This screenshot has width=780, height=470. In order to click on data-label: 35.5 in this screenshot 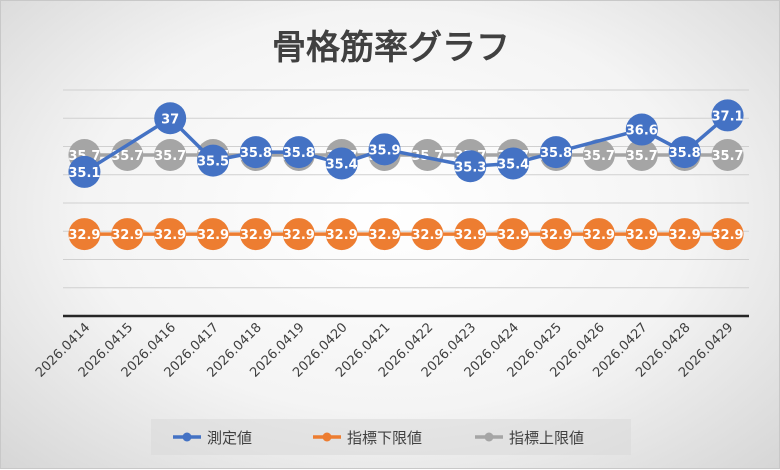, I will do `click(213, 162)`.